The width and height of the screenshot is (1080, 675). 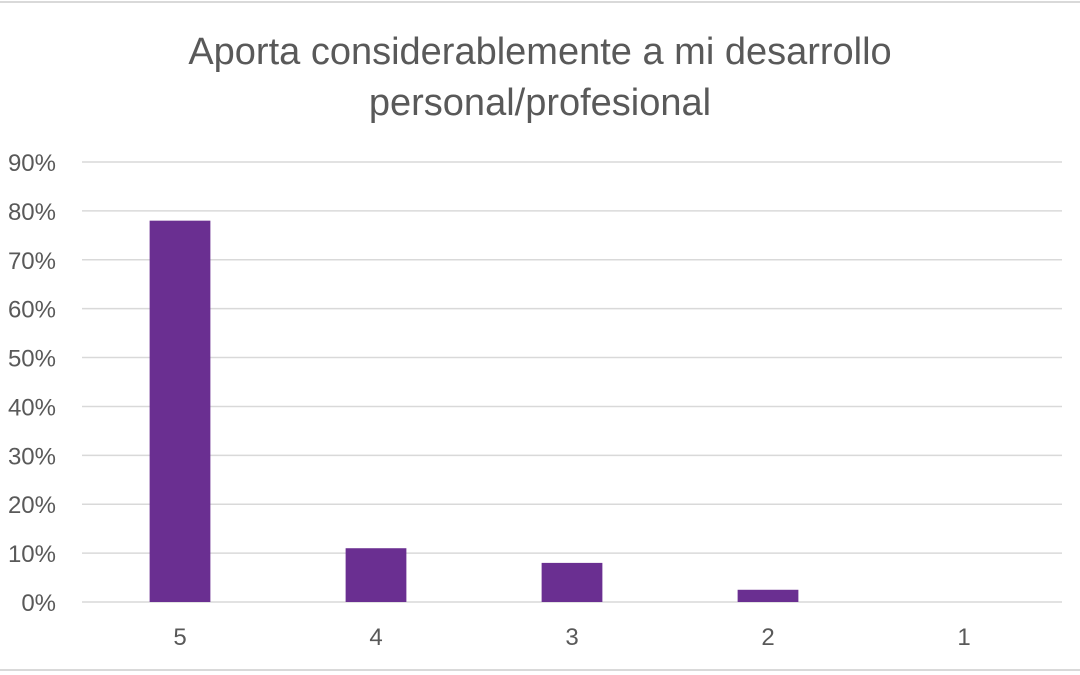 What do you see at coordinates (963, 637) in the screenshot?
I see `x-category-label: 1` at bounding box center [963, 637].